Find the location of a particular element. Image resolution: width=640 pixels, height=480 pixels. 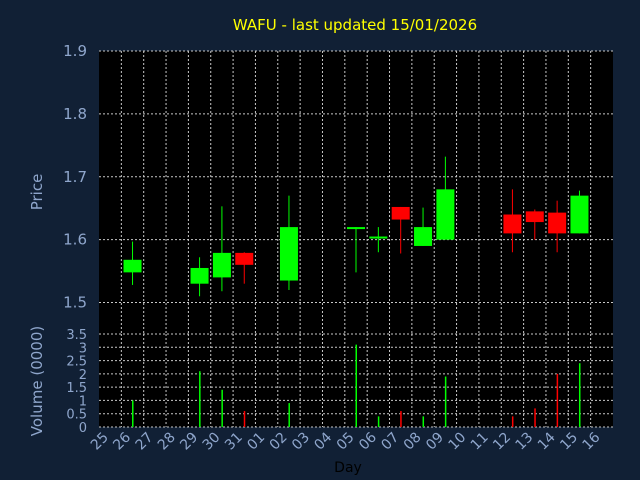

price-y-tick-label: 1.7 is located at coordinates (75, 177).